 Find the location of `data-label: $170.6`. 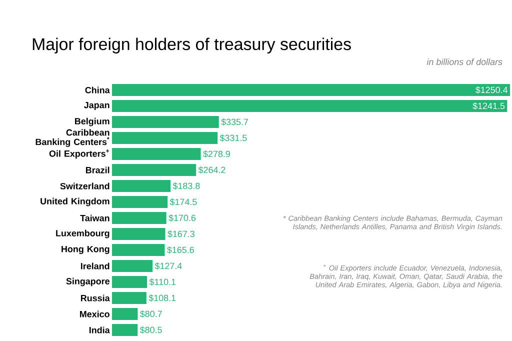

data-label: $170.6 is located at coordinates (182, 218).